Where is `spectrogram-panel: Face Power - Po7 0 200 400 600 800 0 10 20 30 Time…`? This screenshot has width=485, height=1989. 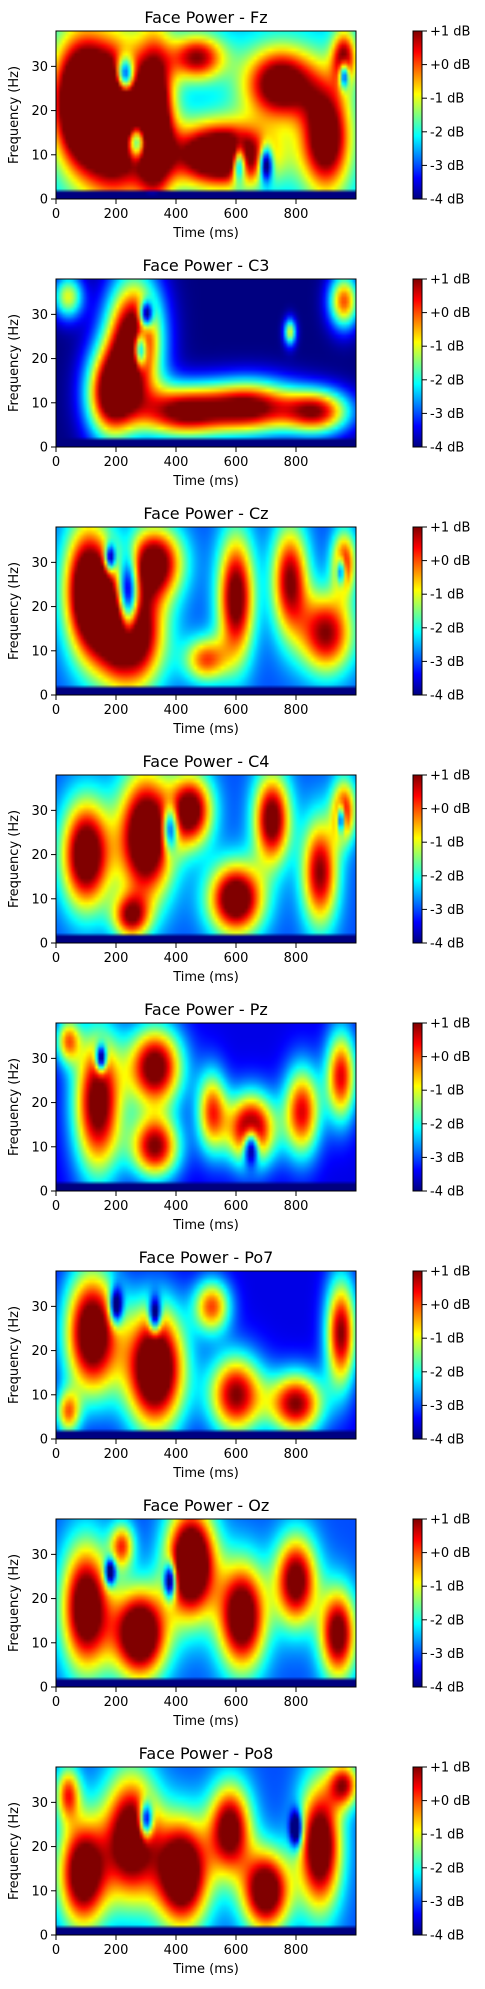 spectrogram-panel: Face Power - Po7 0 200 400 600 800 0 10 20 30 Time… is located at coordinates (242, 1364).